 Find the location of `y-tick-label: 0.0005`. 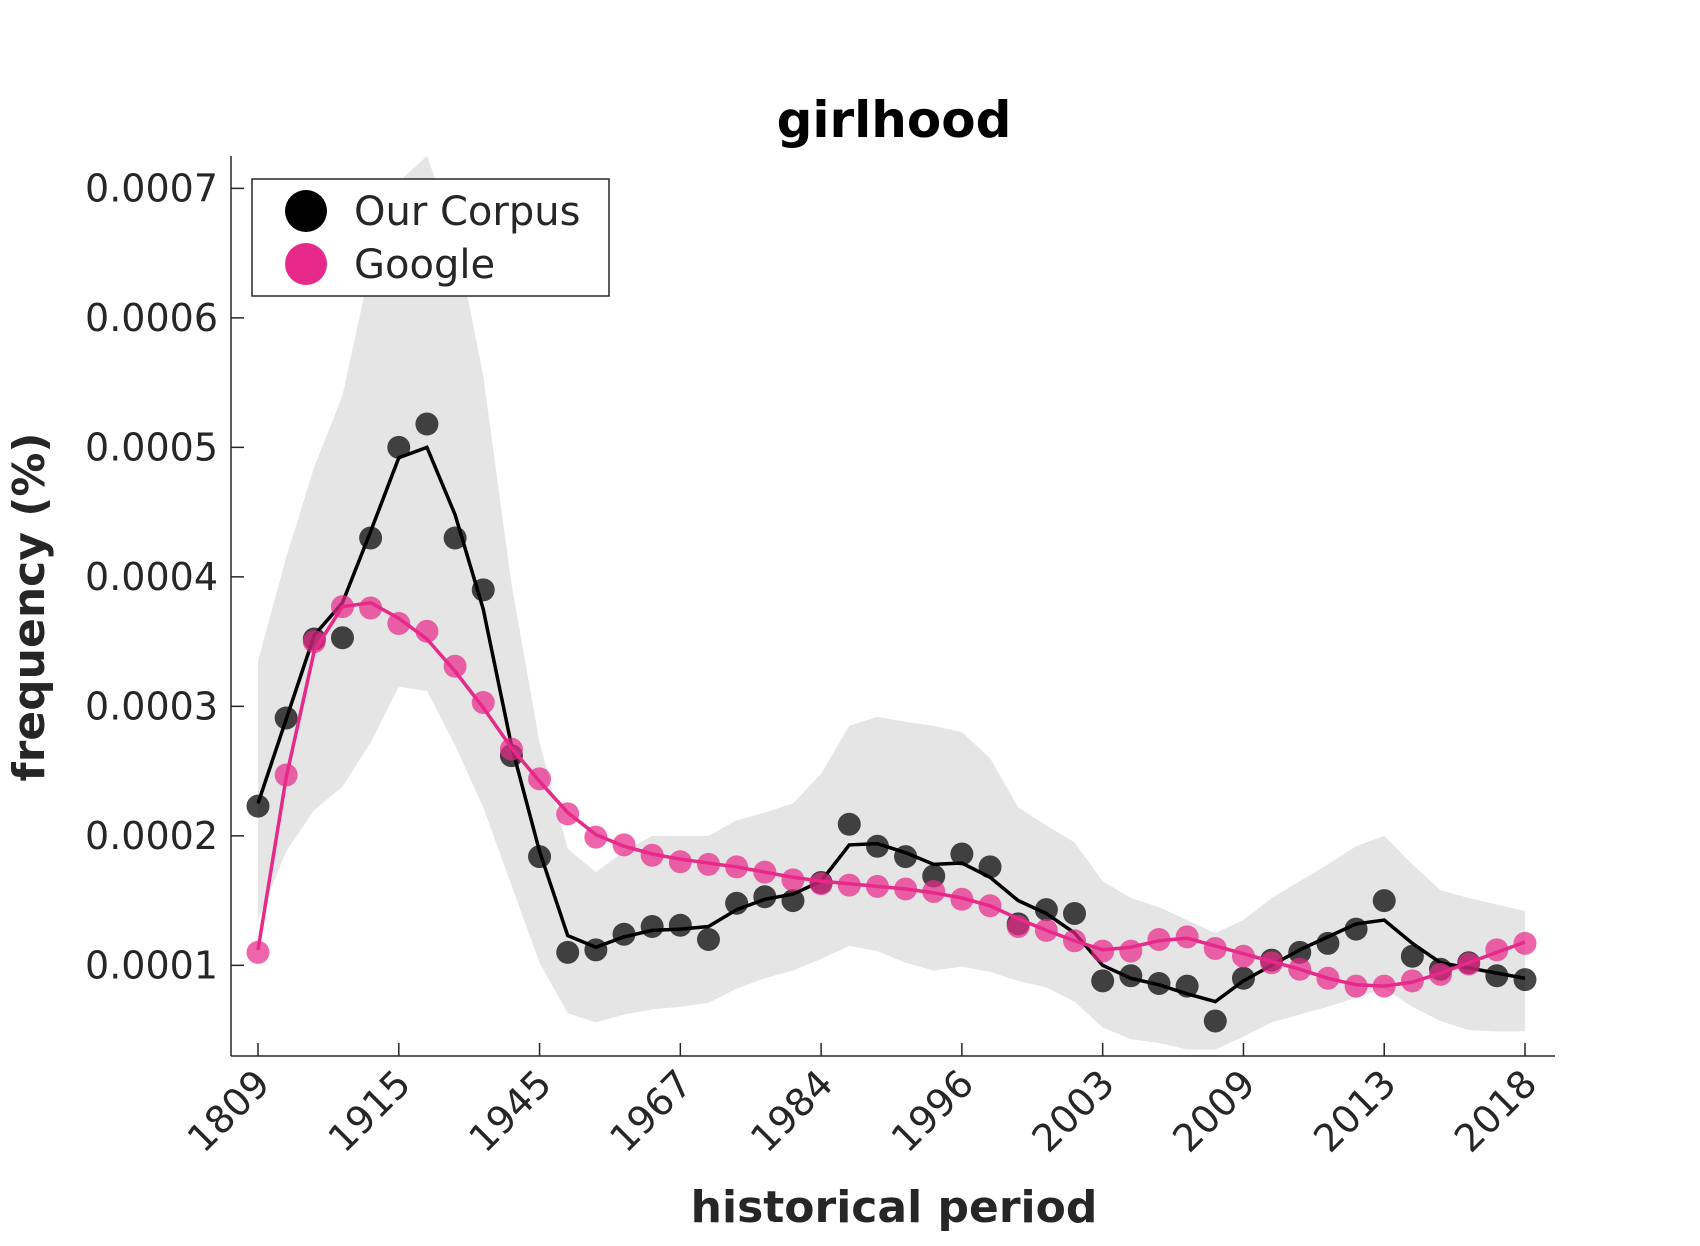

y-tick-label: 0.0005 is located at coordinates (151, 447).